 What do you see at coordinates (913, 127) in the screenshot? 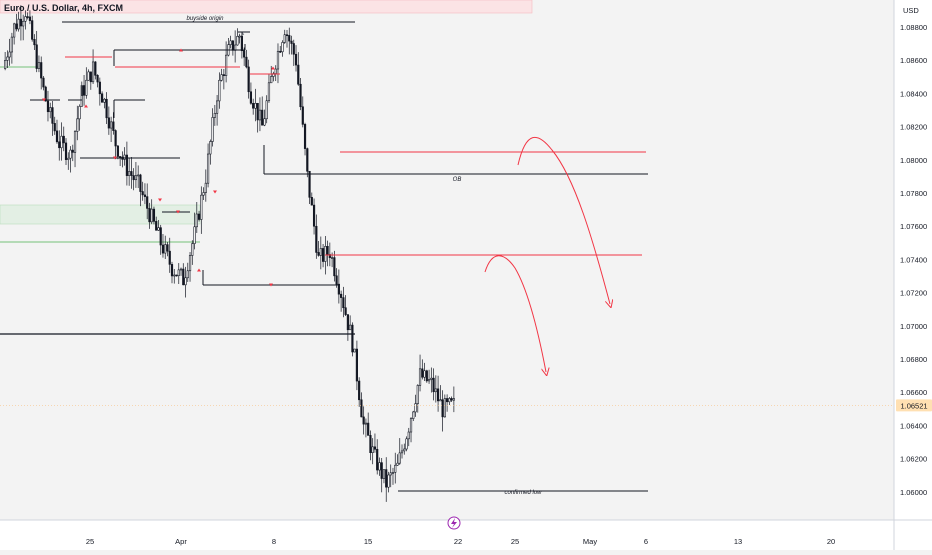
I see `price-tick-label: 1.08200` at bounding box center [913, 127].